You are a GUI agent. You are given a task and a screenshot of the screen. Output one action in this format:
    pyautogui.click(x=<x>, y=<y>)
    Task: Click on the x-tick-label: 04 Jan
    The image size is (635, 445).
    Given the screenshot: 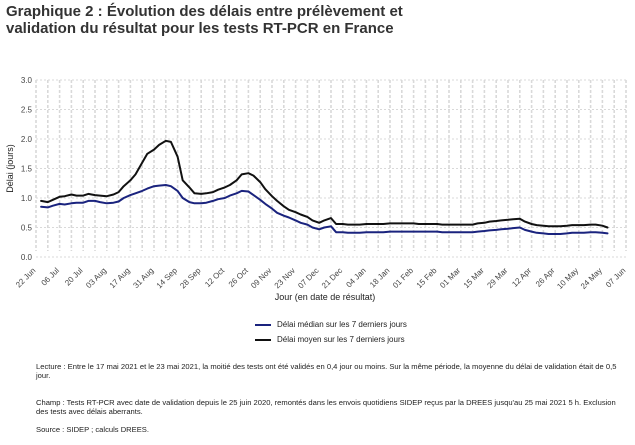 What is the action you would take?
    pyautogui.click(x=355, y=277)
    